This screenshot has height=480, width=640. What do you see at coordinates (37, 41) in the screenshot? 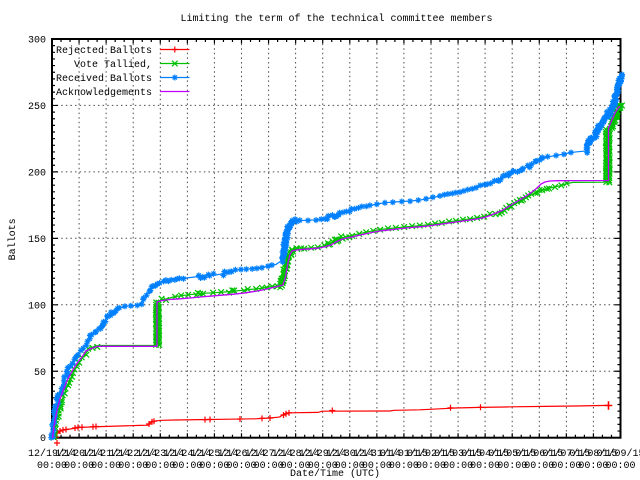
I see `svg-text: 300` at bounding box center [37, 41].